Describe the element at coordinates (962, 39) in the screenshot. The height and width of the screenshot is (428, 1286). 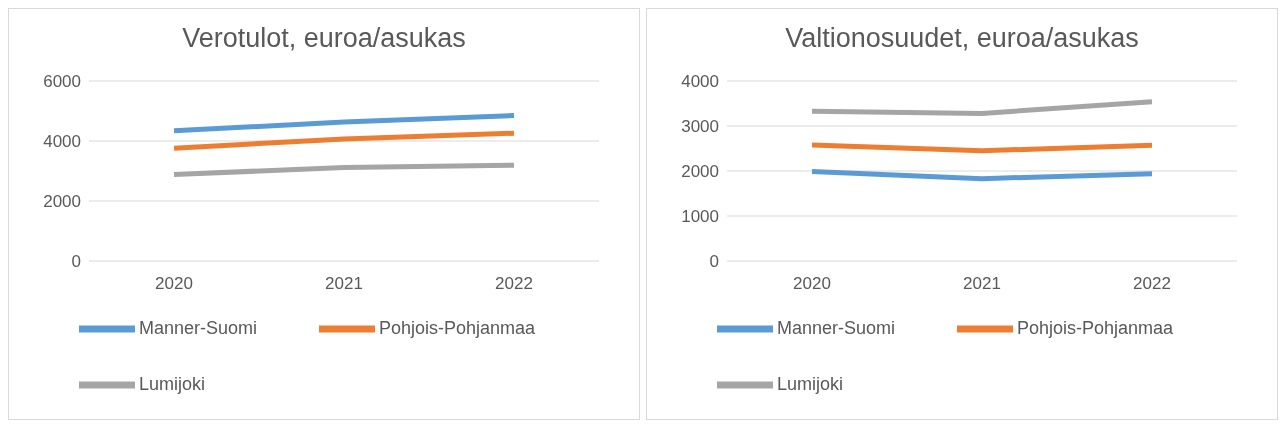
I see `chart-title: Valtionosuudet, euroa/asukas` at that location.